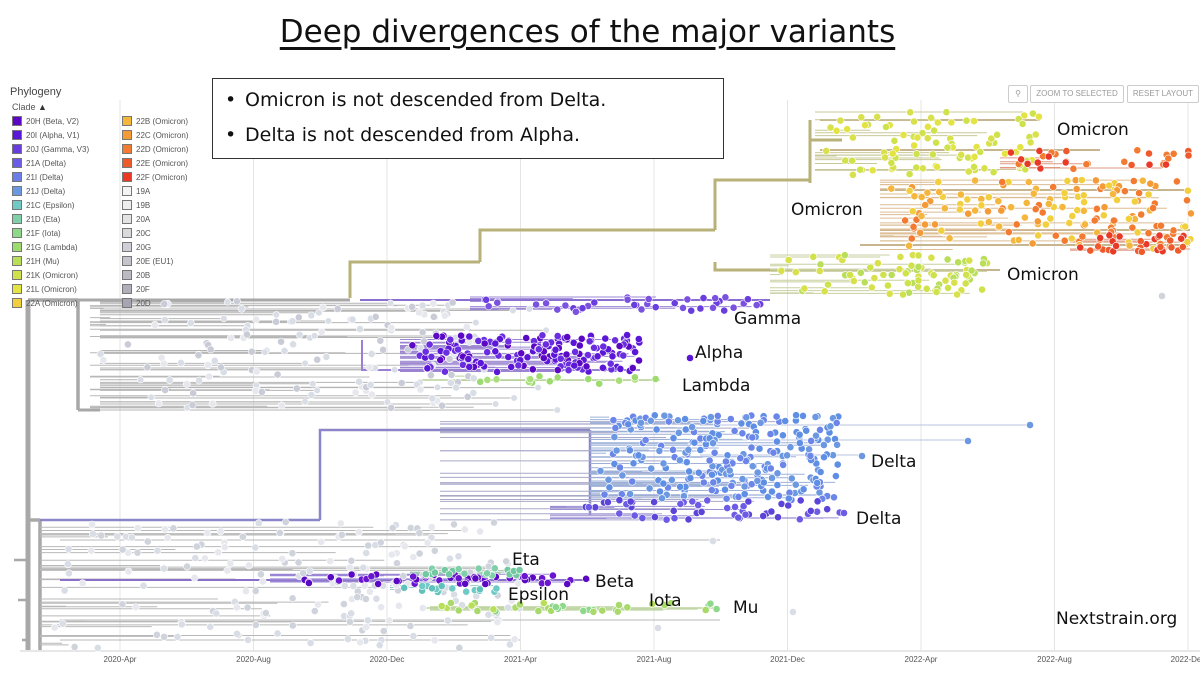 Image resolution: width=1200 pixels, height=673 pixels. What do you see at coordinates (136, 219) in the screenshot?
I see `legend-item: 20A` at bounding box center [136, 219].